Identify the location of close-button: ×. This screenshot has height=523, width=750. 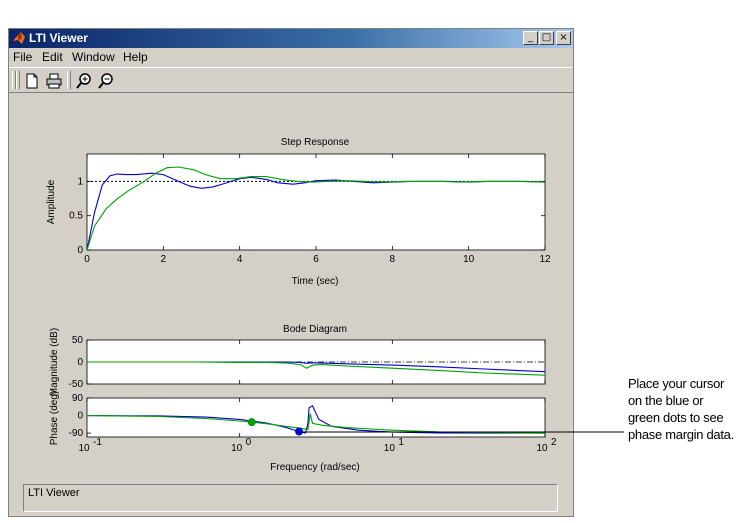
(563, 38).